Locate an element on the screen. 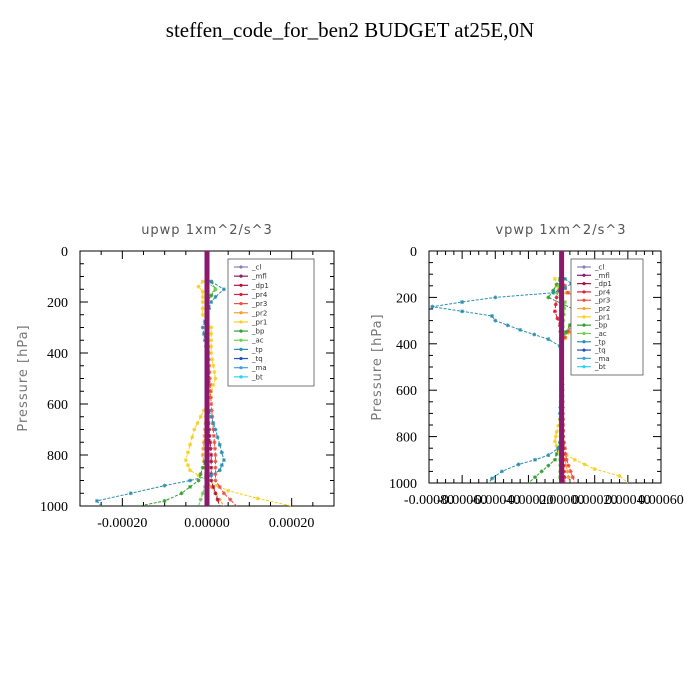 The width and height of the screenshot is (700, 700). x-tick-label: 0.00040 is located at coordinates (628, 500).